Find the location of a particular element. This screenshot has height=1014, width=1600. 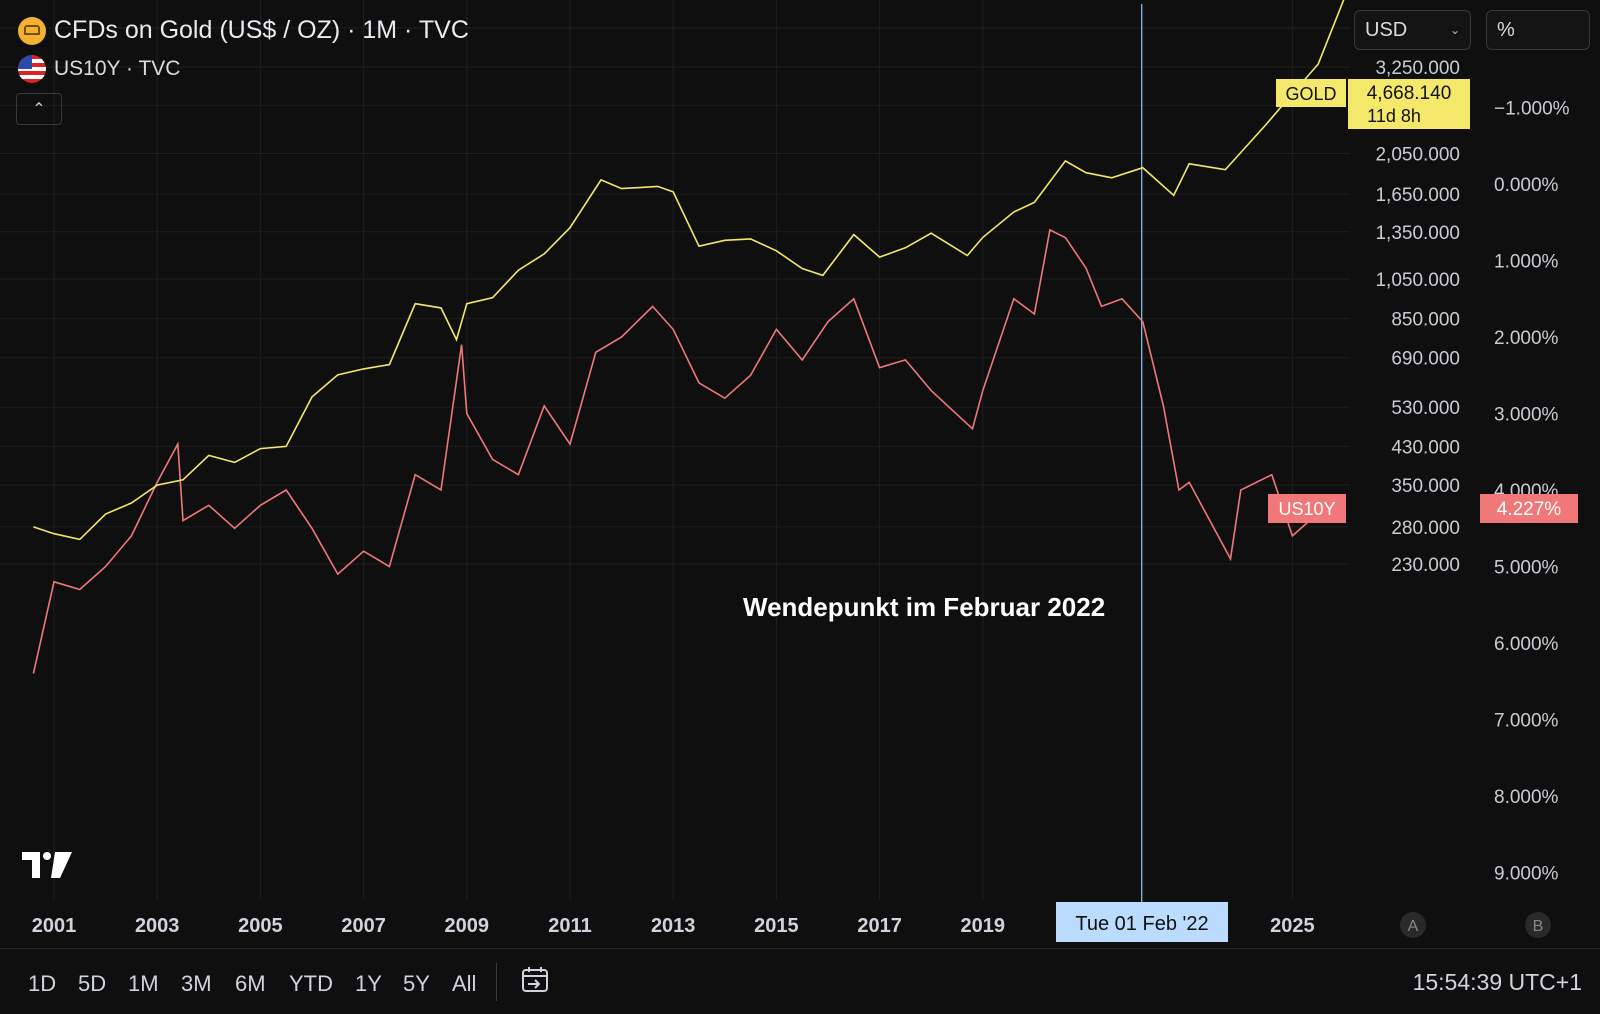

x-tick-label: 2019 is located at coordinates (983, 926).